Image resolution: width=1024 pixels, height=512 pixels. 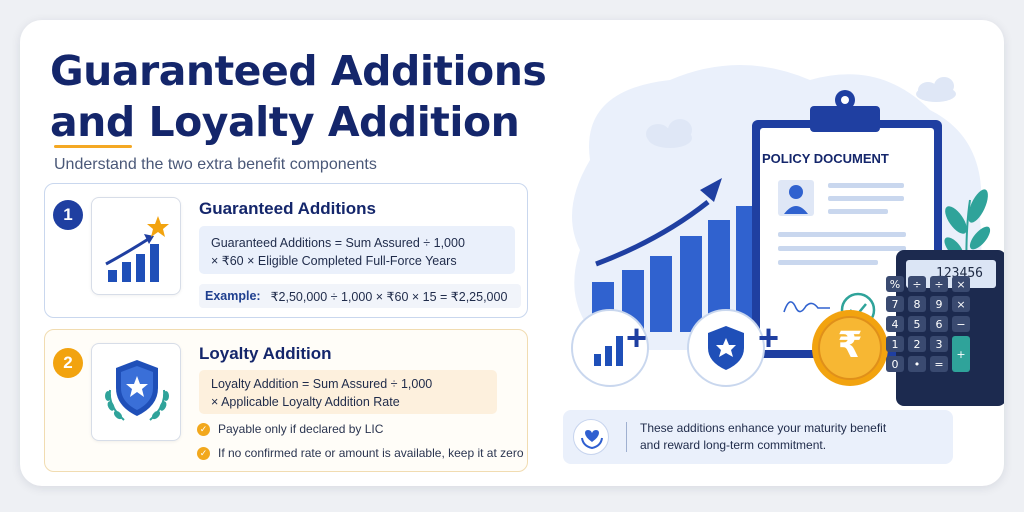 What do you see at coordinates (68, 215) in the screenshot?
I see `section-number-badge: 1` at bounding box center [68, 215].